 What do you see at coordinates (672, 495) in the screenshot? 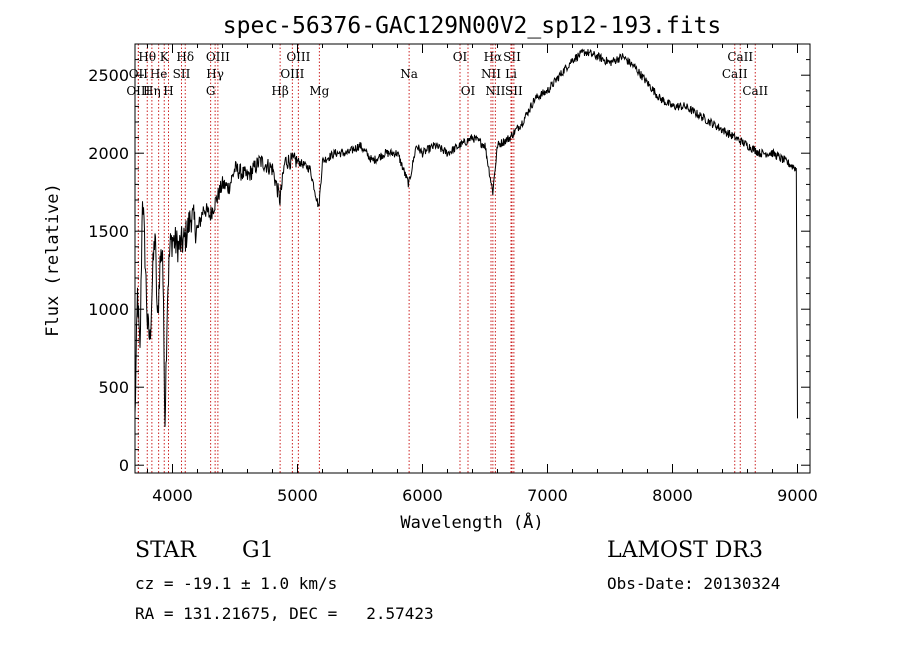
I see `x-tick-label: 8000` at bounding box center [672, 495].